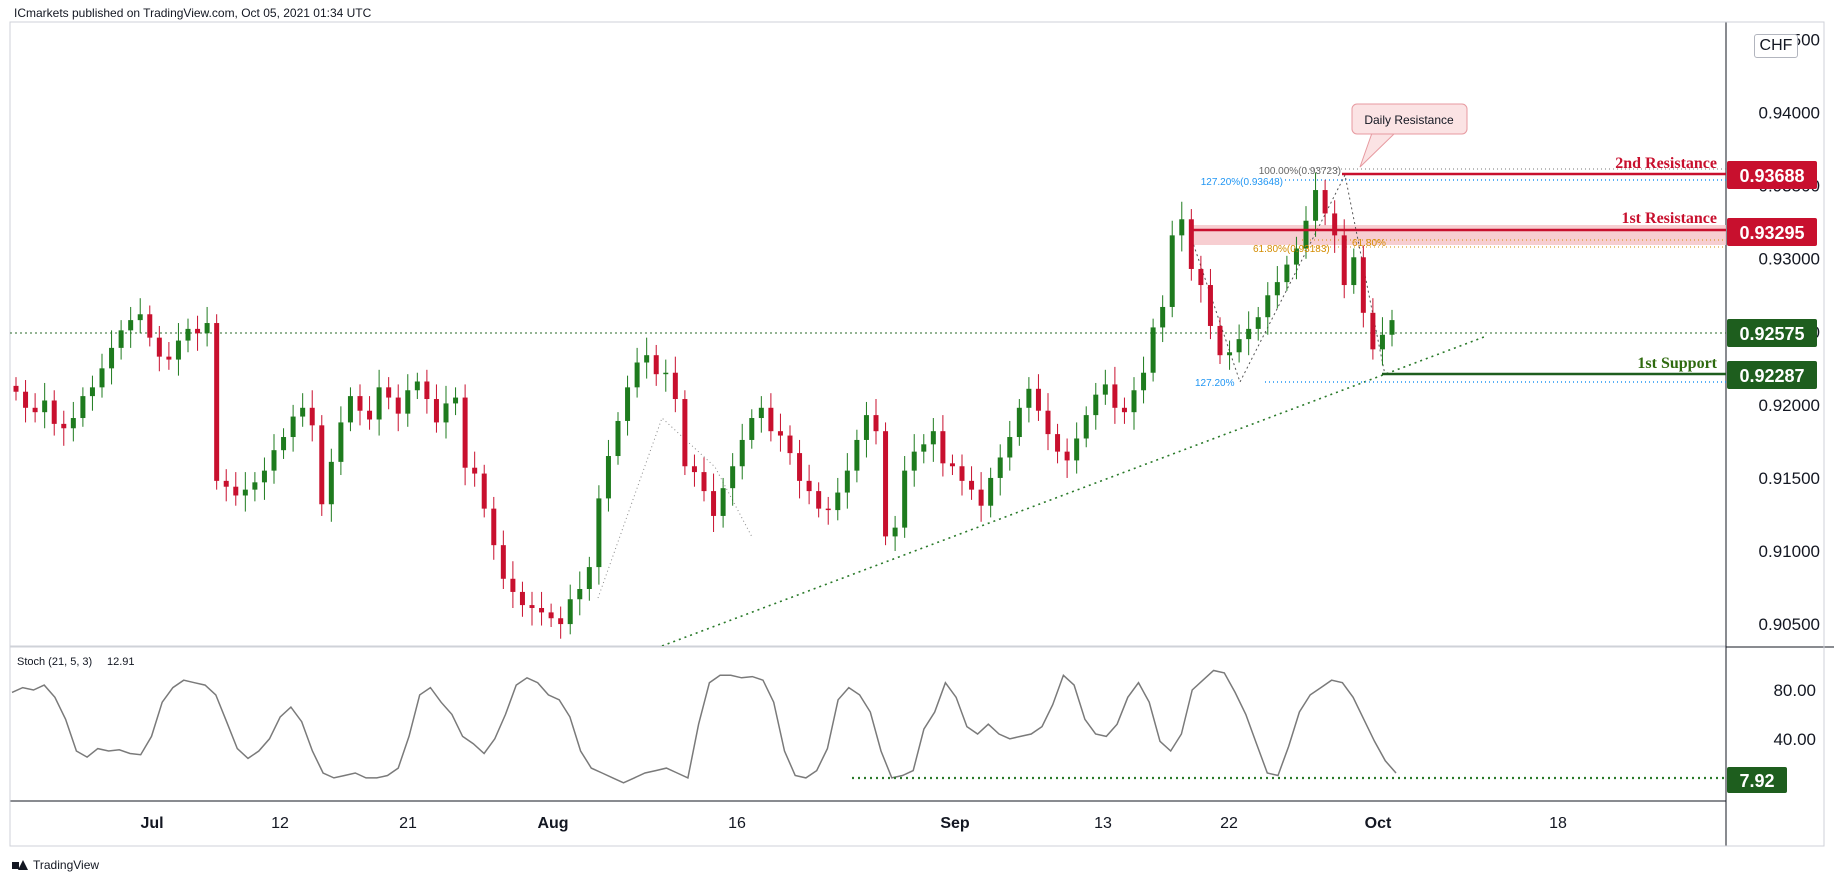  What do you see at coordinates (1409, 120) in the screenshot?
I see `callout-text: Daily Resistance` at bounding box center [1409, 120].